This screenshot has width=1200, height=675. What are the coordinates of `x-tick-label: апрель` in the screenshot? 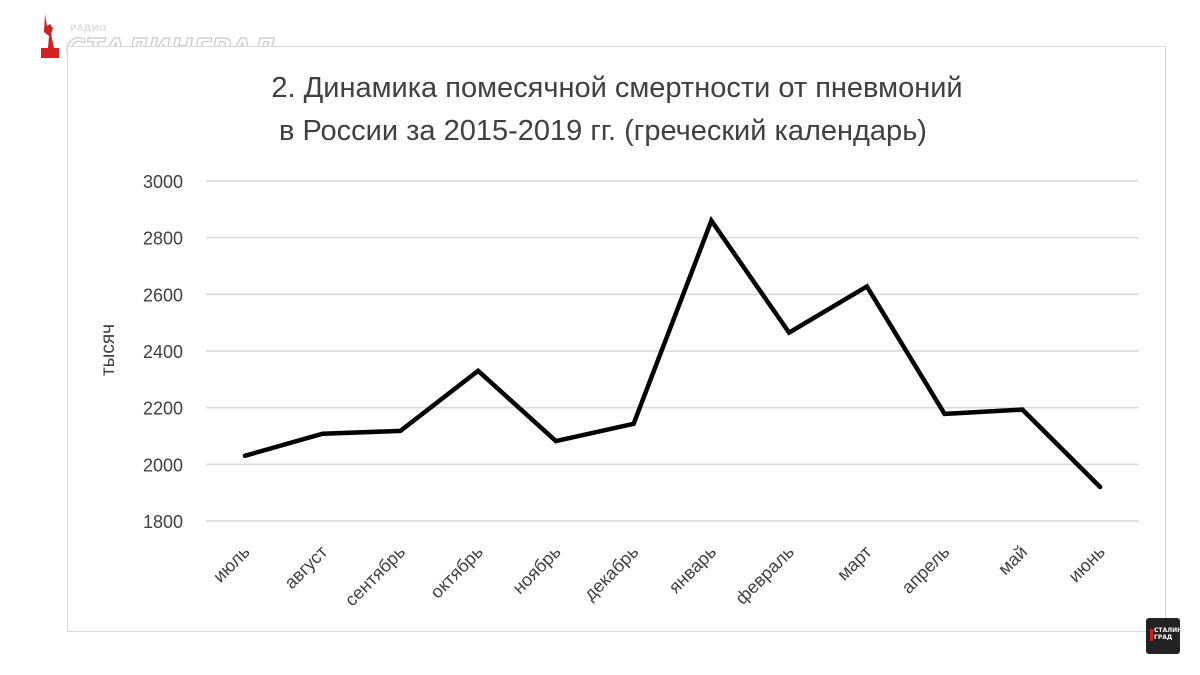 It's located at (926, 570).